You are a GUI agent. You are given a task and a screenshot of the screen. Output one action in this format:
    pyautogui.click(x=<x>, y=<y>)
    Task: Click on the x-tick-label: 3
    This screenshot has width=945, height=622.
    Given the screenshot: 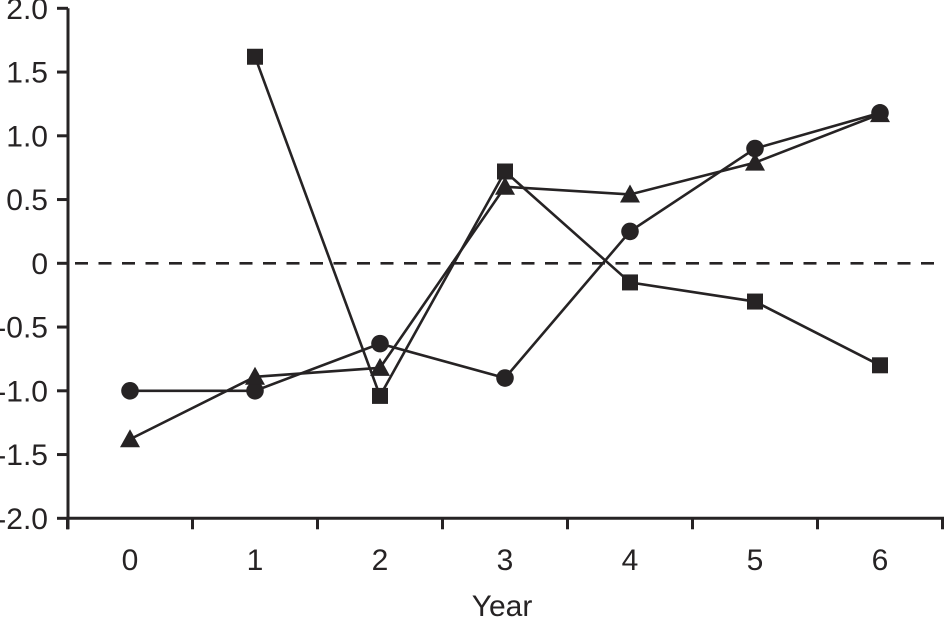 What is the action you would take?
    pyautogui.click(x=505, y=560)
    